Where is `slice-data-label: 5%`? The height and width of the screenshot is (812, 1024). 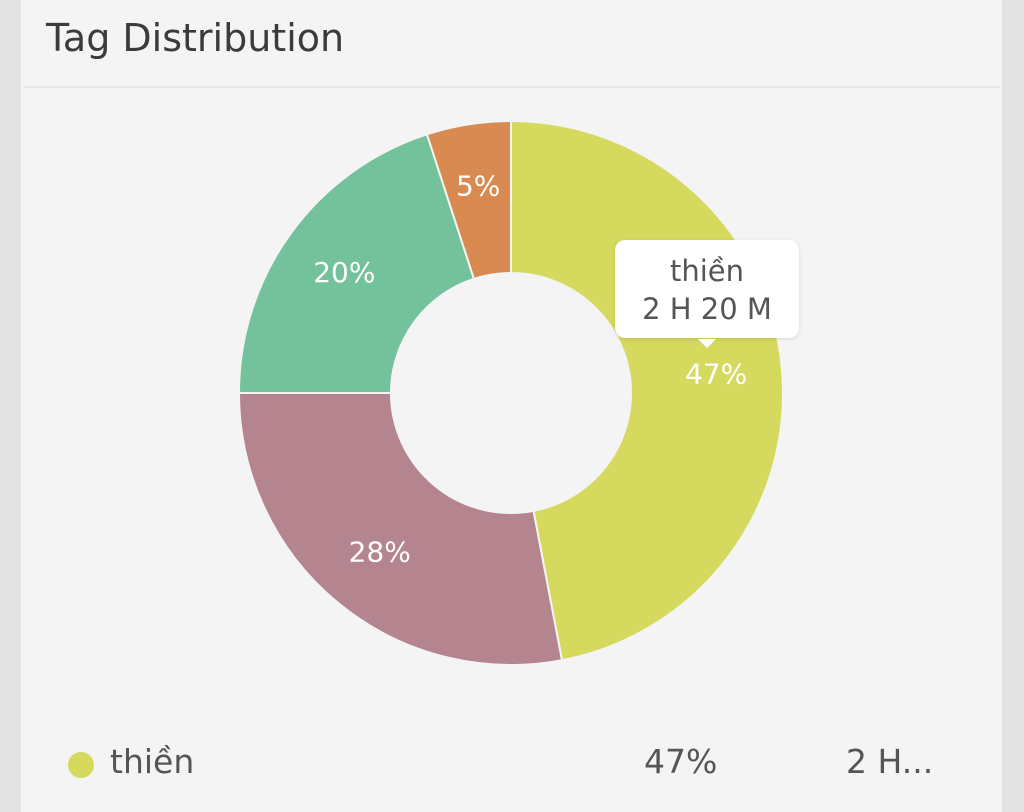 slice-data-label: 5% is located at coordinates (478, 186).